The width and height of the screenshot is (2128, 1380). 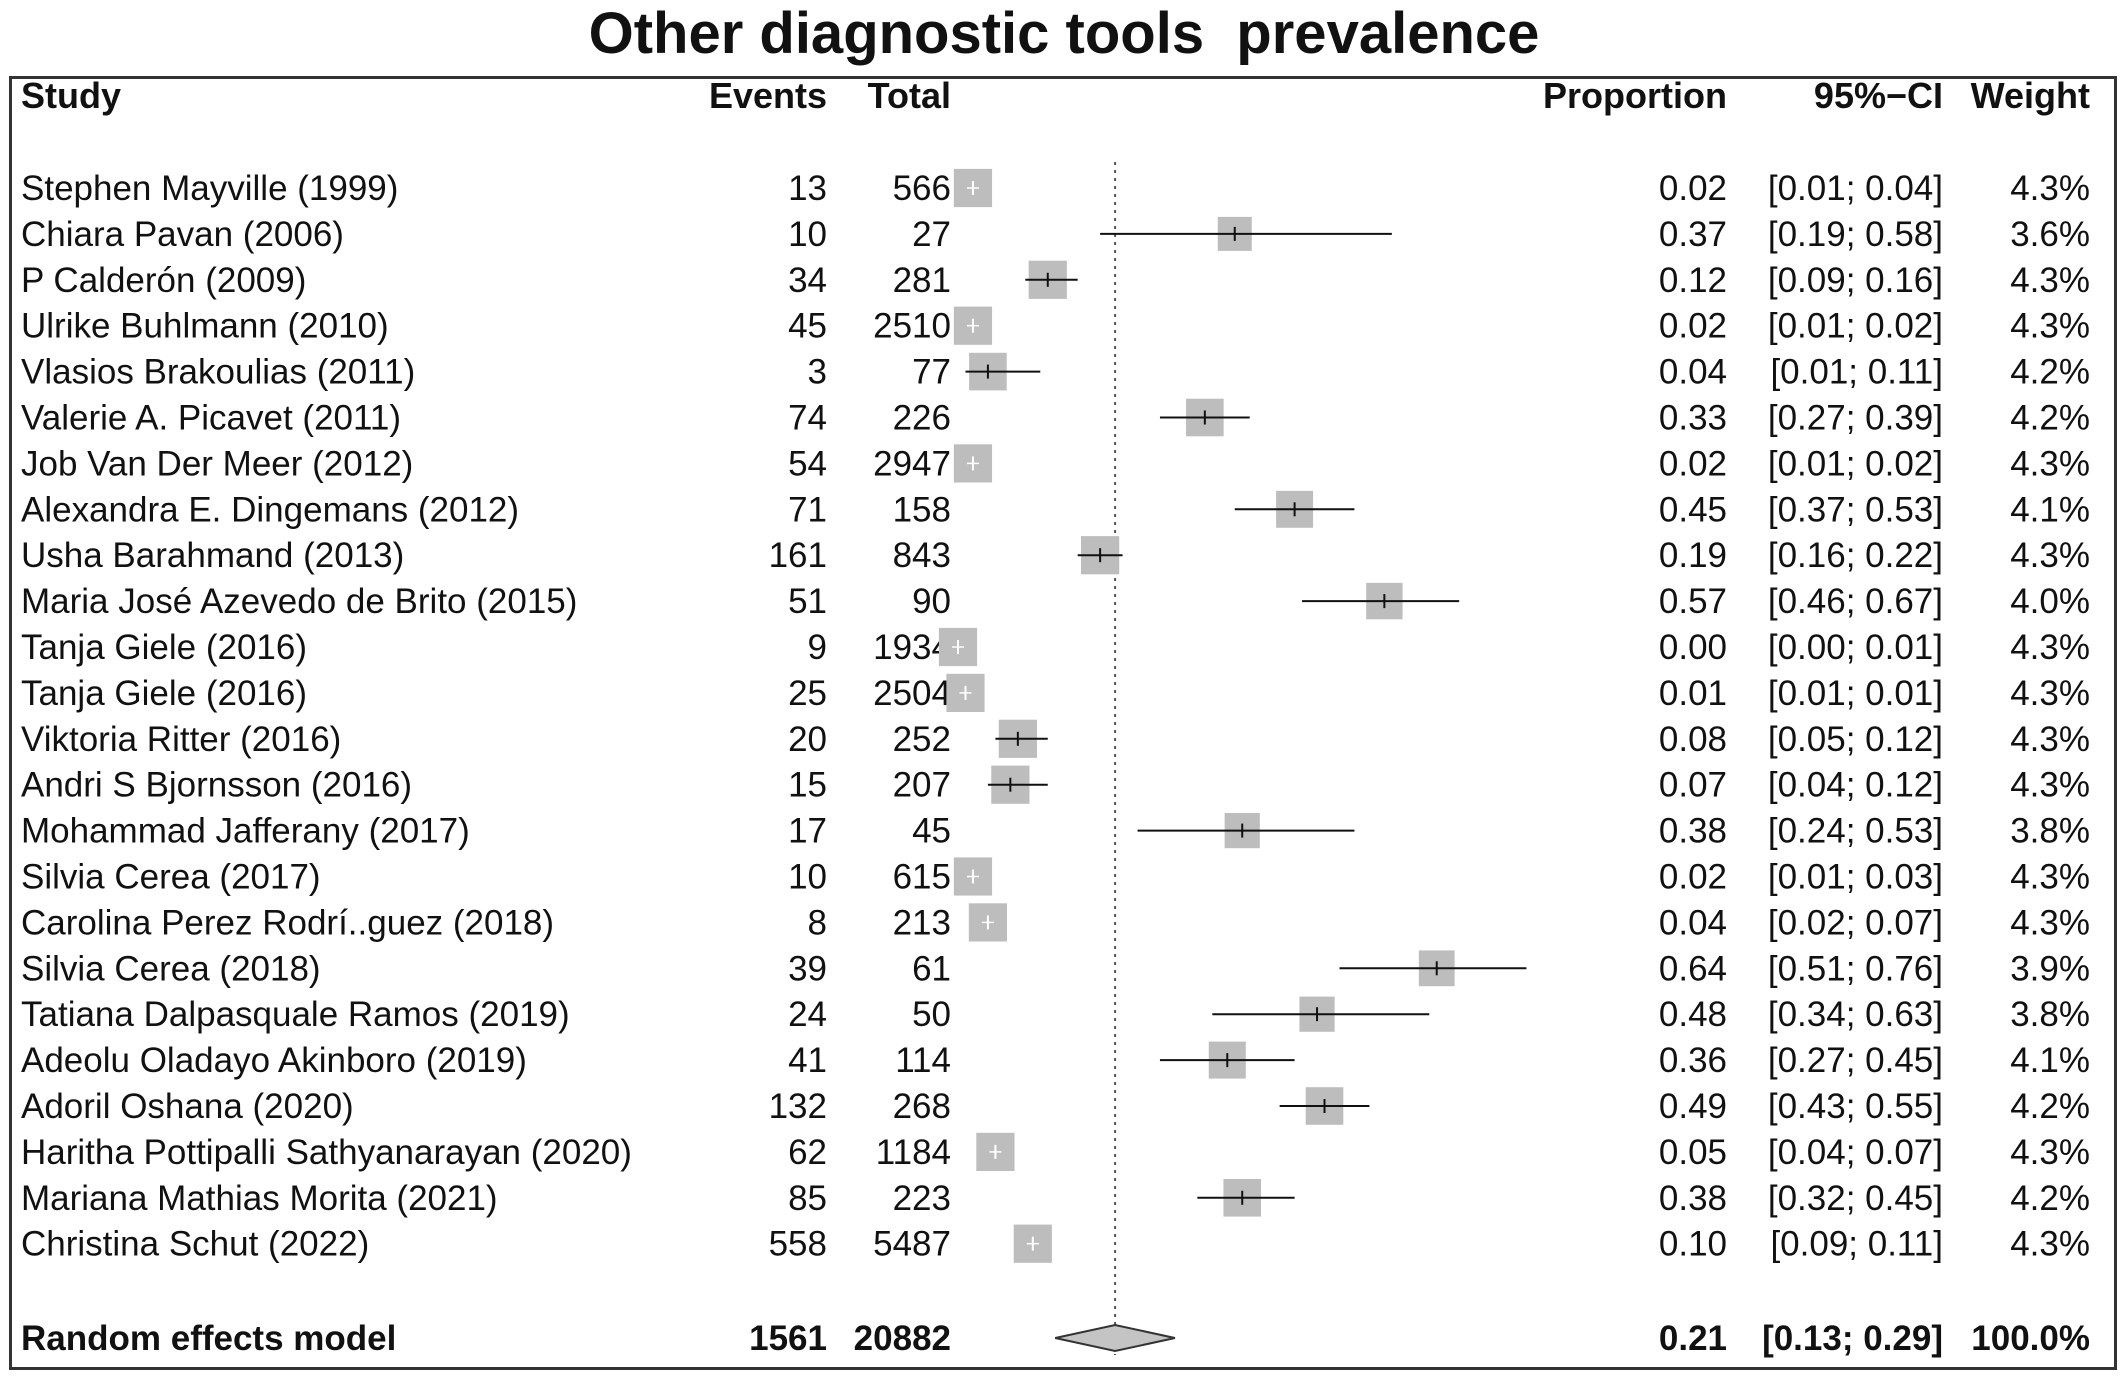 What do you see at coordinates (1856, 372) in the screenshot?
I see `ci-value: [0.01; 0.11]` at bounding box center [1856, 372].